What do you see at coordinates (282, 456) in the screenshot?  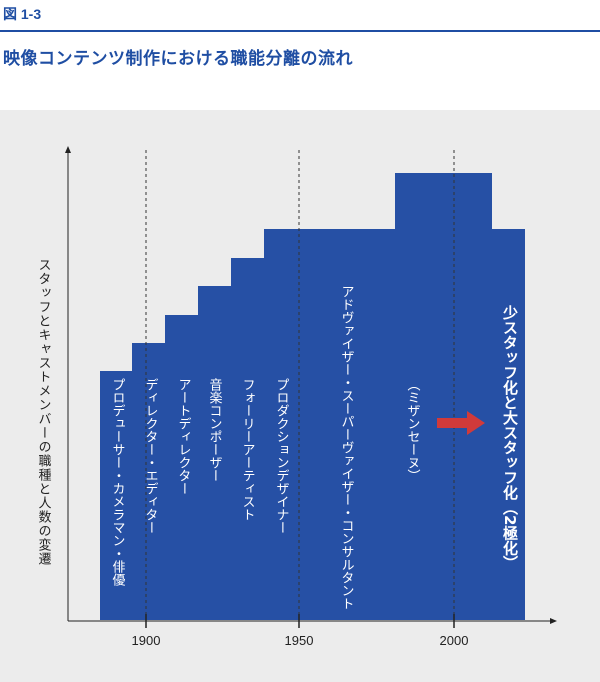 I see `role-label-production-designer: プロダクションデザイナー` at bounding box center [282, 456].